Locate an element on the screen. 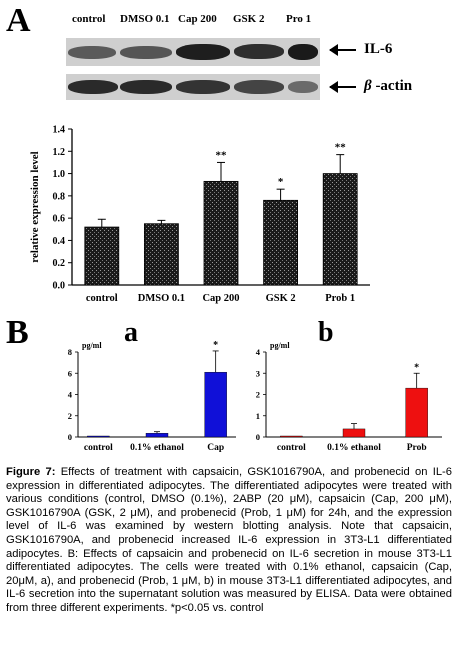  y-tick-label: 8 is located at coordinates (70, 352).